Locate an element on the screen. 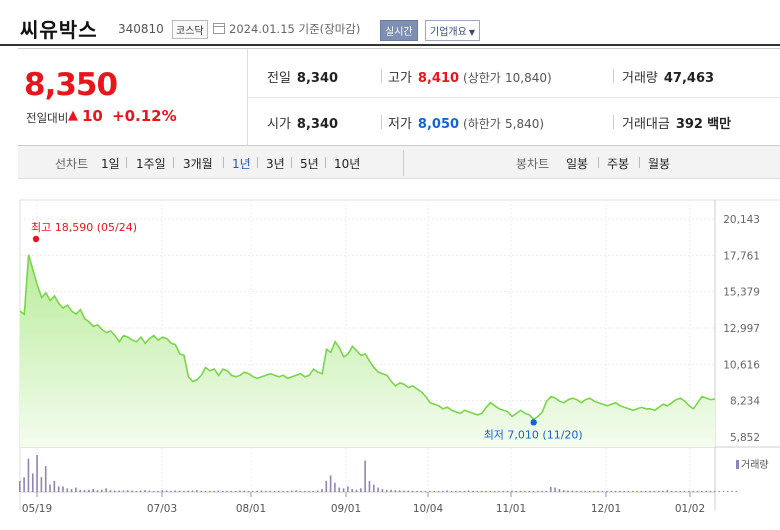  x-tick-label: 07/03 is located at coordinates (162, 509).